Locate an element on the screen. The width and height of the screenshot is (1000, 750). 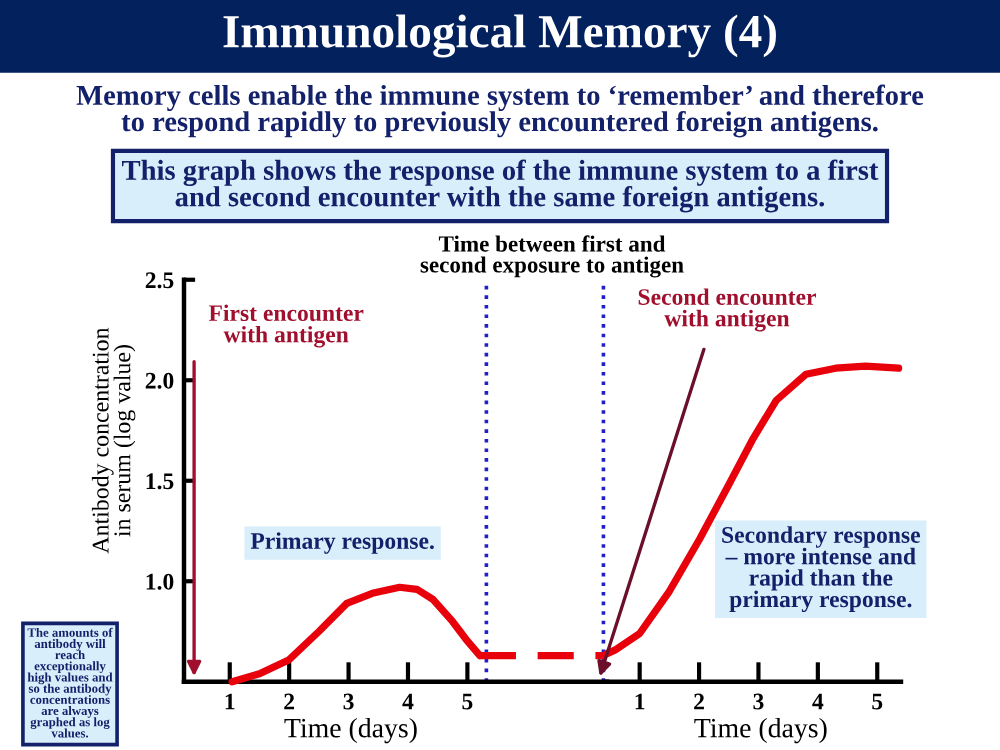
annotation: Secondary response – more intense and rapid than the primary response. is located at coordinates (821, 569).